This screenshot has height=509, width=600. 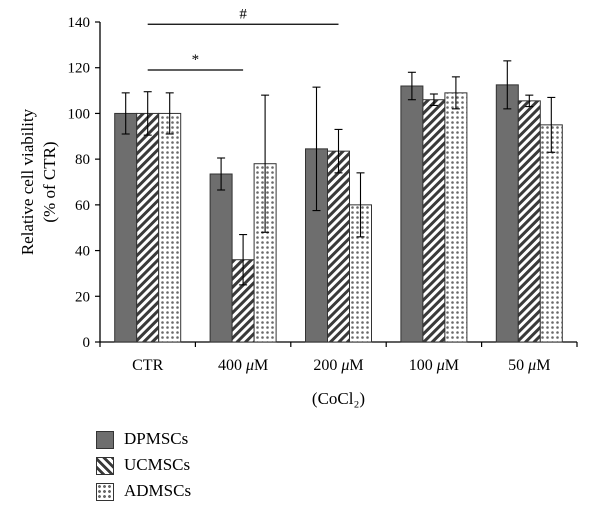 I want to click on significance-marker: *, so click(x=196, y=60).